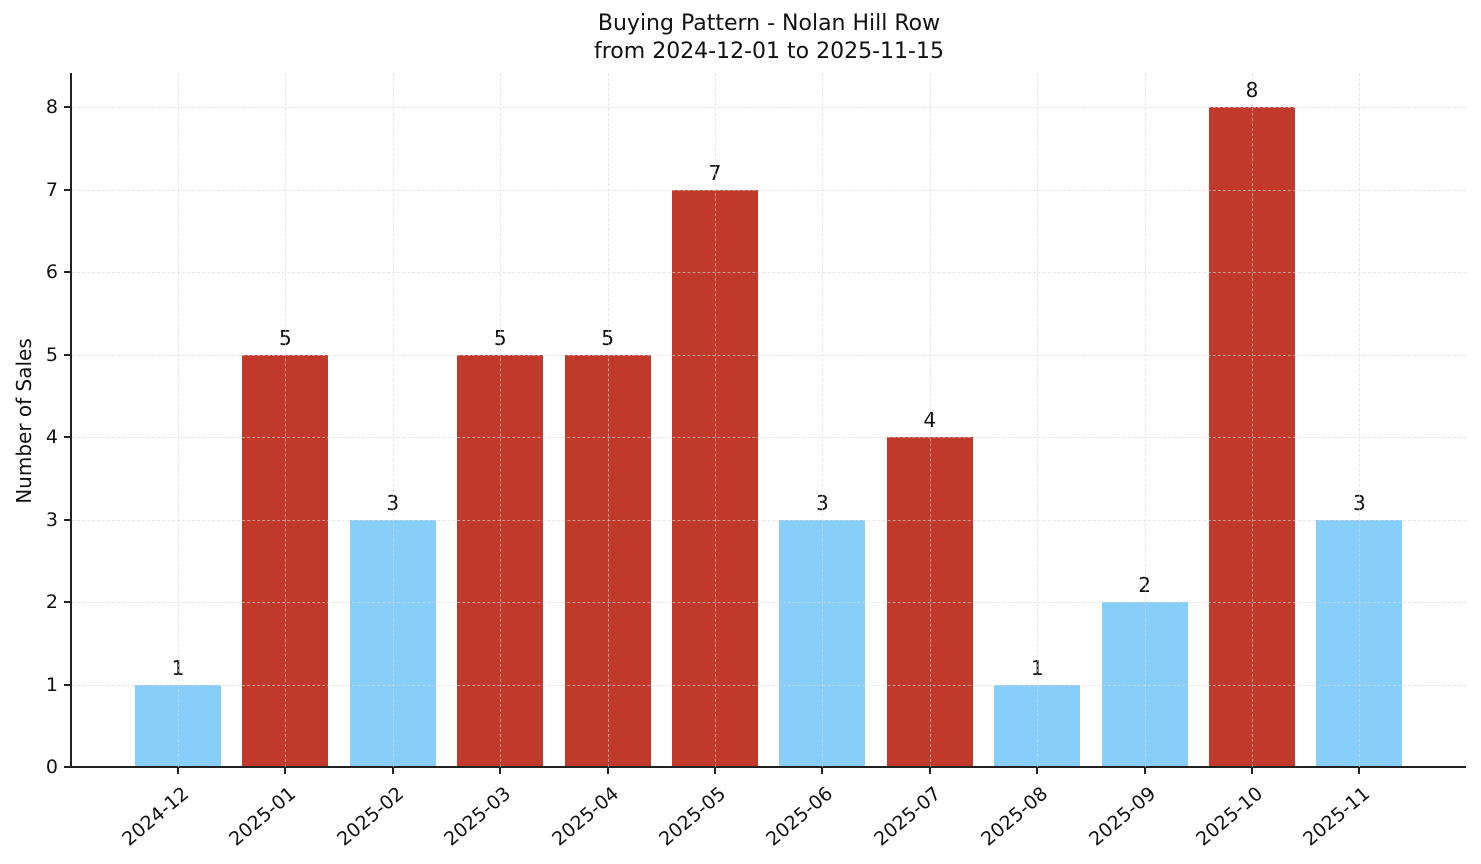 This screenshot has width=1481, height=864. I want to click on y-axis-line, so click(71, 420).